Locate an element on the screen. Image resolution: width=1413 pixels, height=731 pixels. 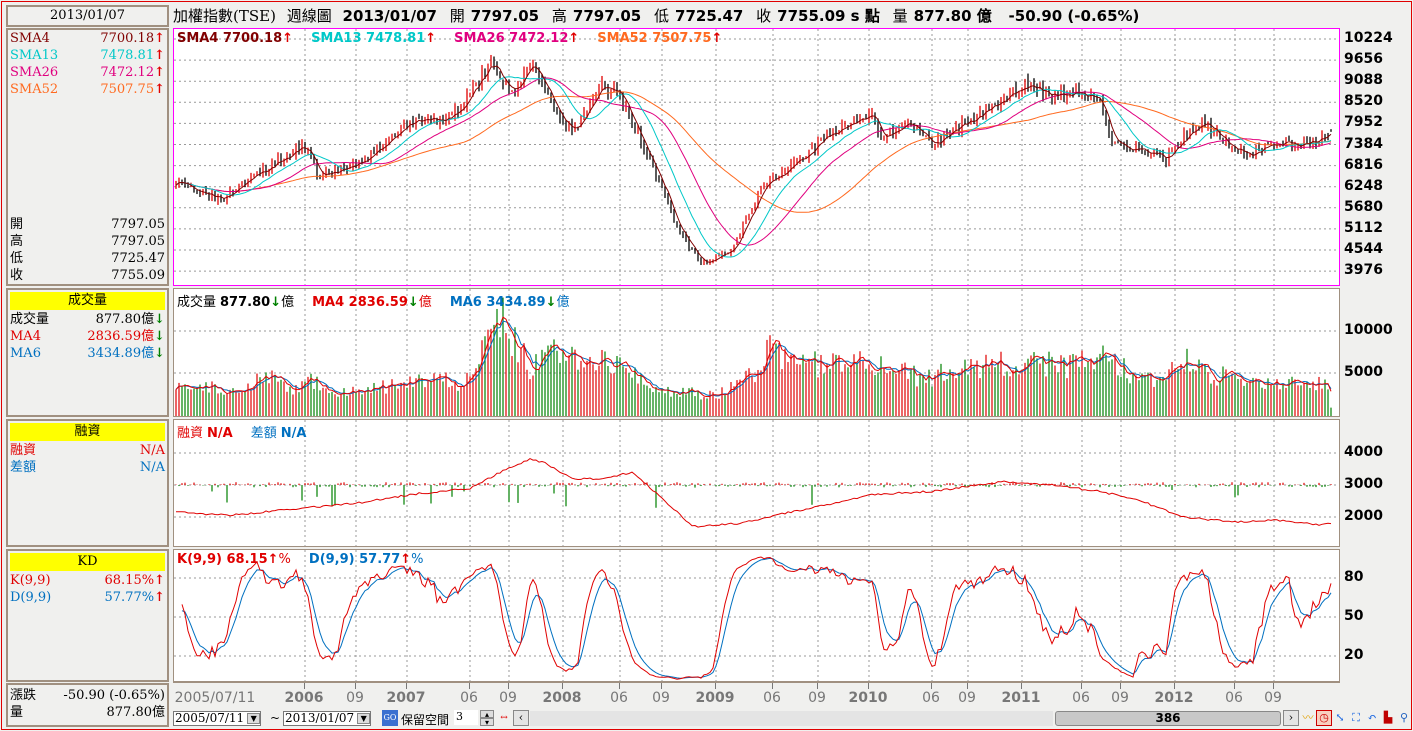
legend-text: SMA4 7700.18 is located at coordinates (230, 38).